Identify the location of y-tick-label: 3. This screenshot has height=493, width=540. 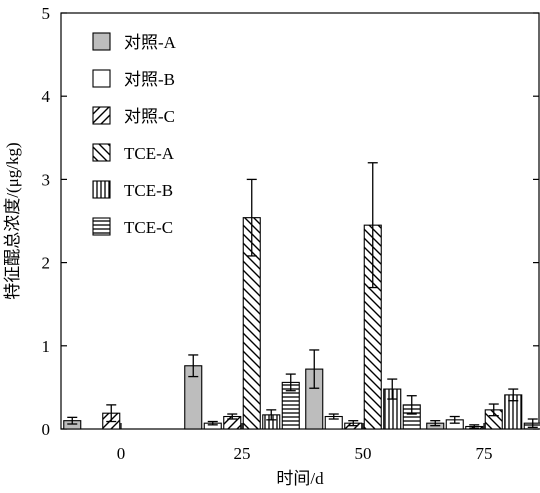
(46, 179).